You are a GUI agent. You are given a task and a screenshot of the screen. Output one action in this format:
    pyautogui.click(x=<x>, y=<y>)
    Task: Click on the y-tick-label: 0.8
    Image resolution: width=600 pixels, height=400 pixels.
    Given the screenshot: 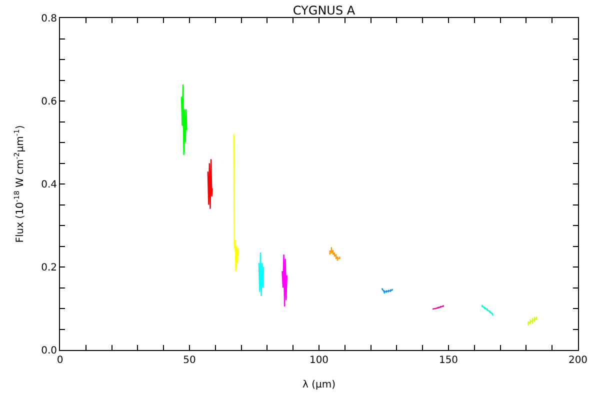 What is the action you would take?
    pyautogui.click(x=49, y=19)
    